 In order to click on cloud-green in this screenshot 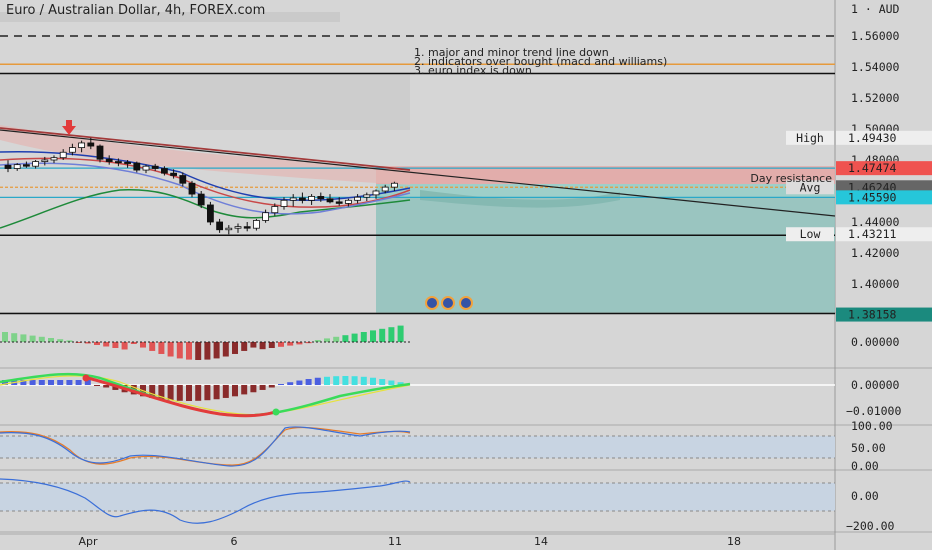, I will do `click(520, 199)`.